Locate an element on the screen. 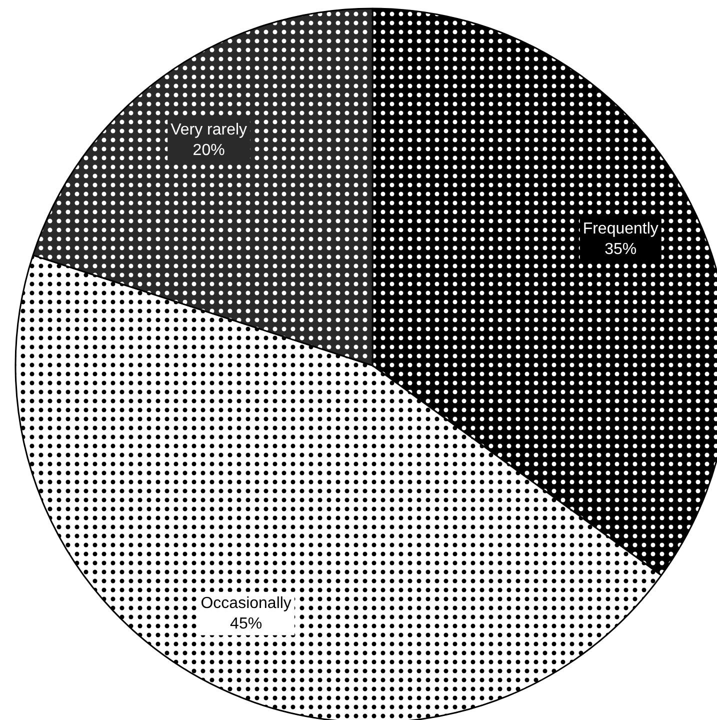 The width and height of the screenshot is (717, 720). slice-label: Frequently is located at coordinates (620, 229).